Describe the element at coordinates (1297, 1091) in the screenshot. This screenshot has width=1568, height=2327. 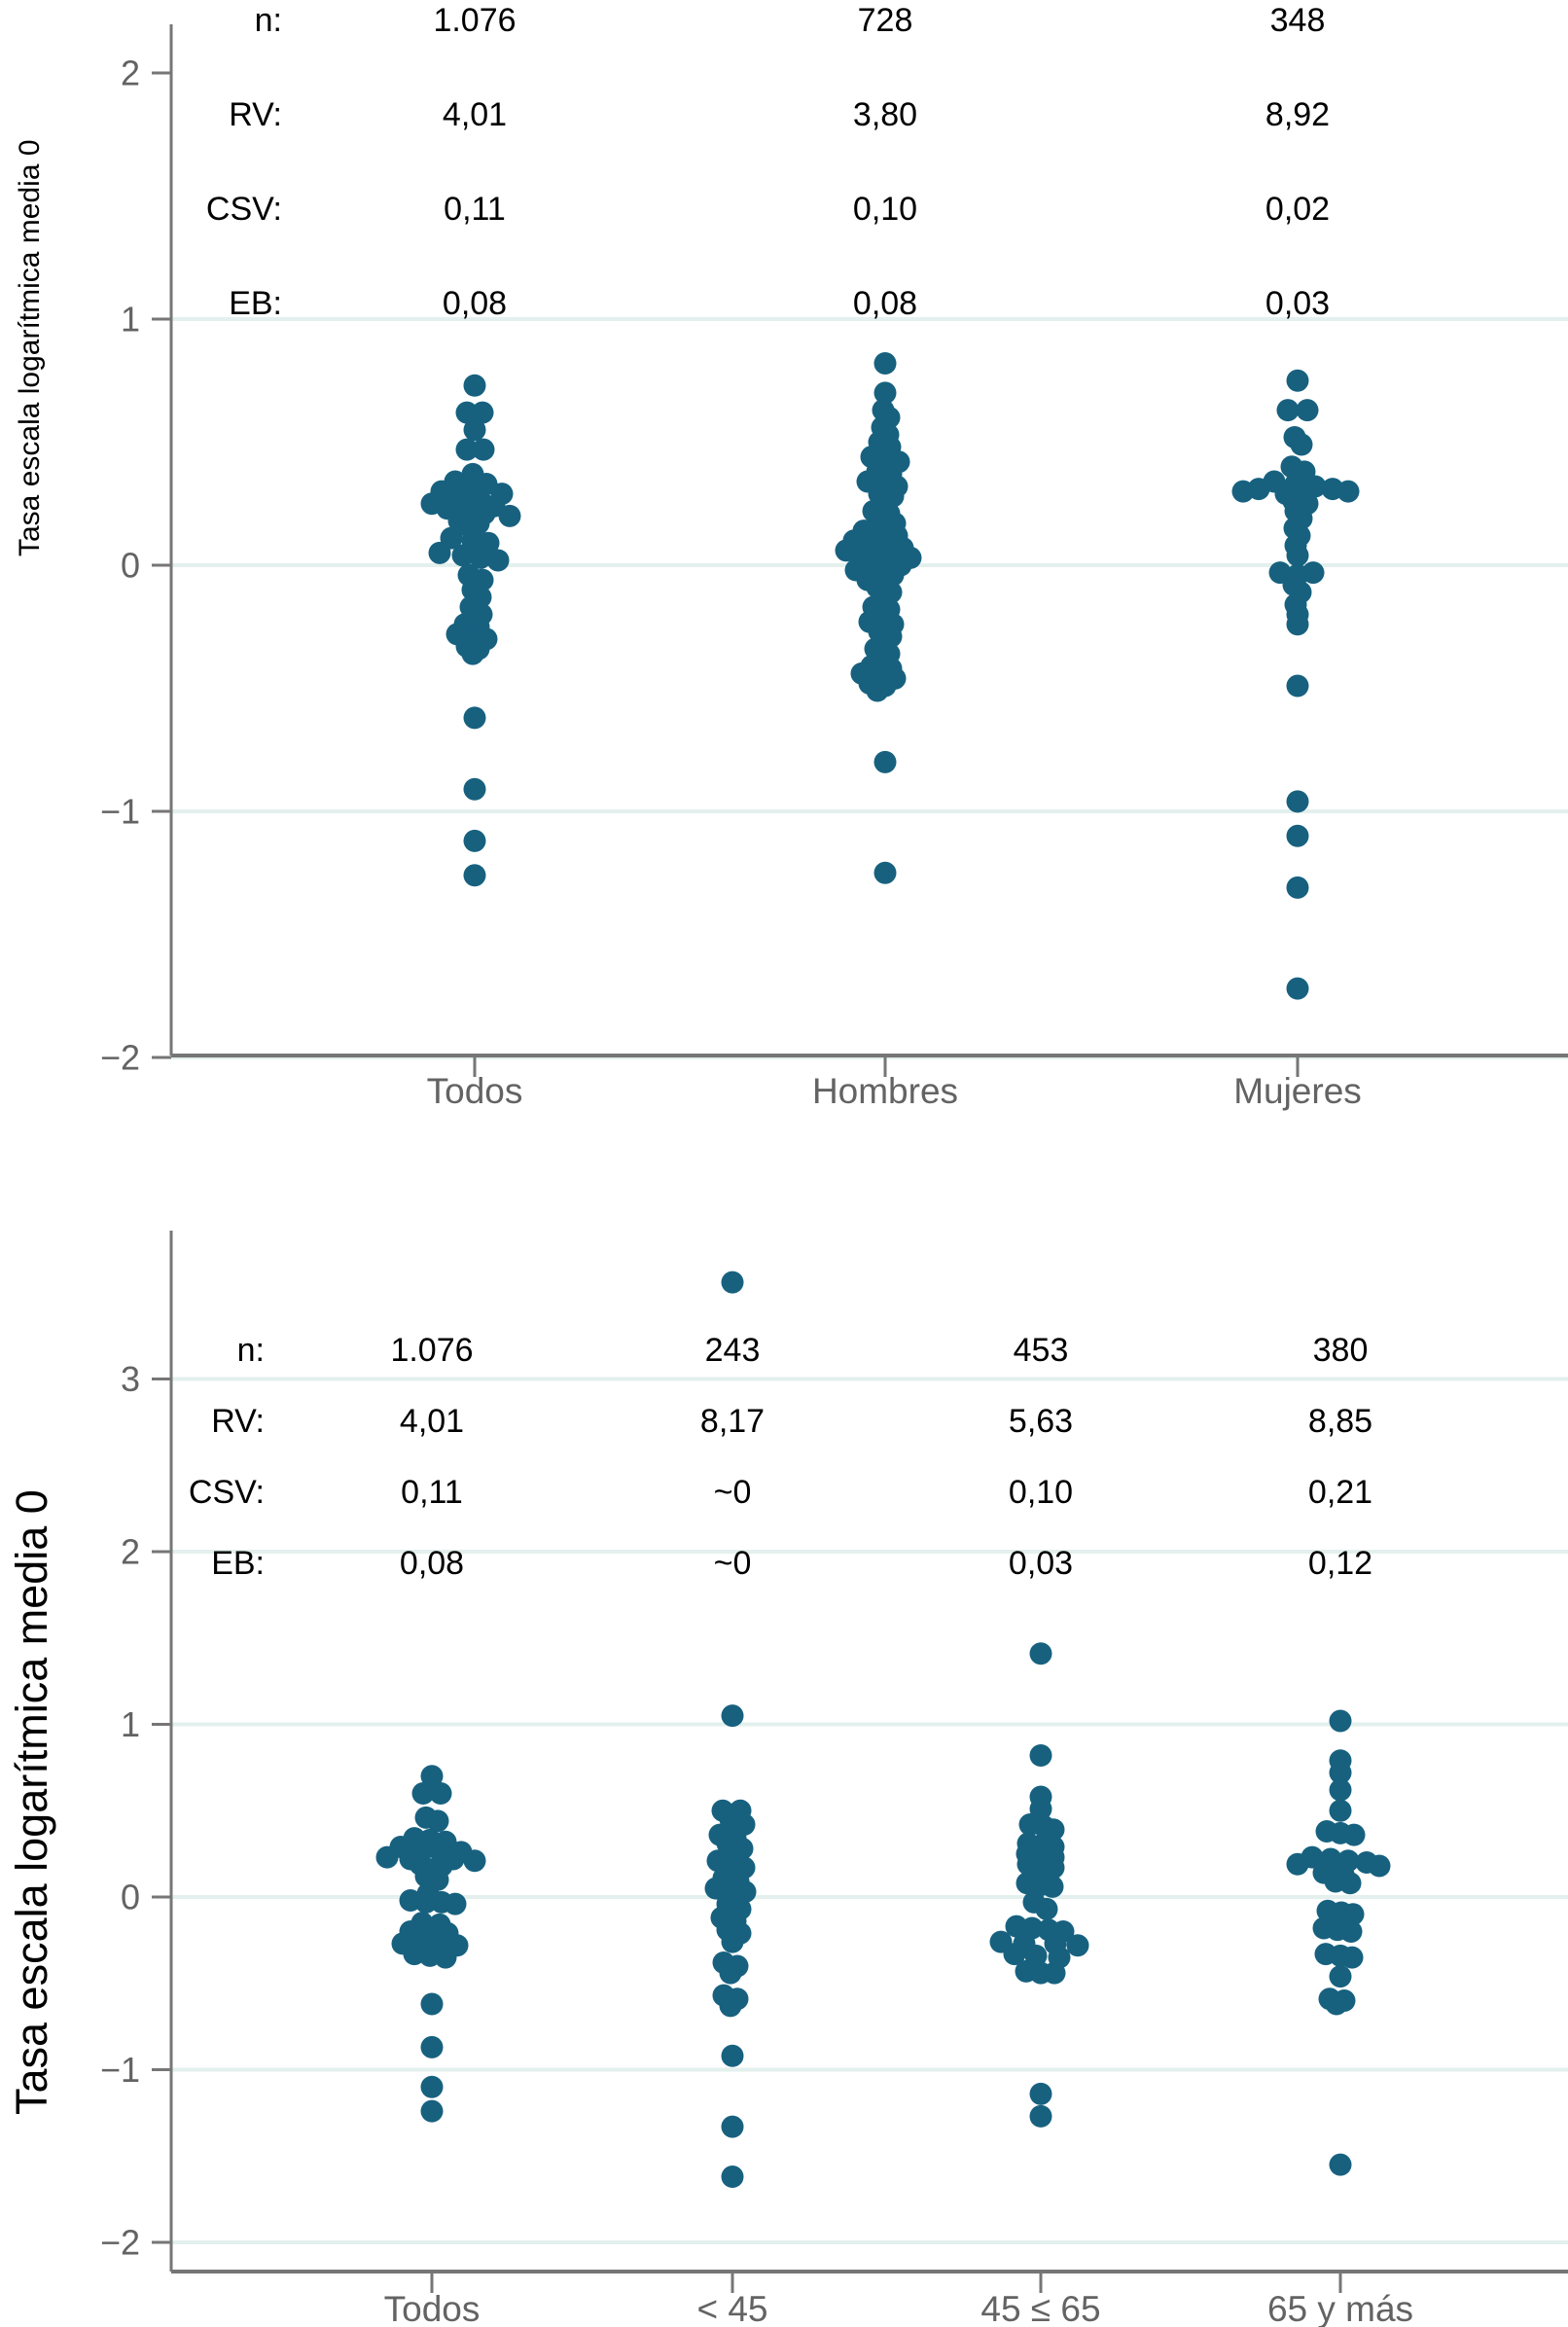
I see `category-label: Mujeres` at that location.